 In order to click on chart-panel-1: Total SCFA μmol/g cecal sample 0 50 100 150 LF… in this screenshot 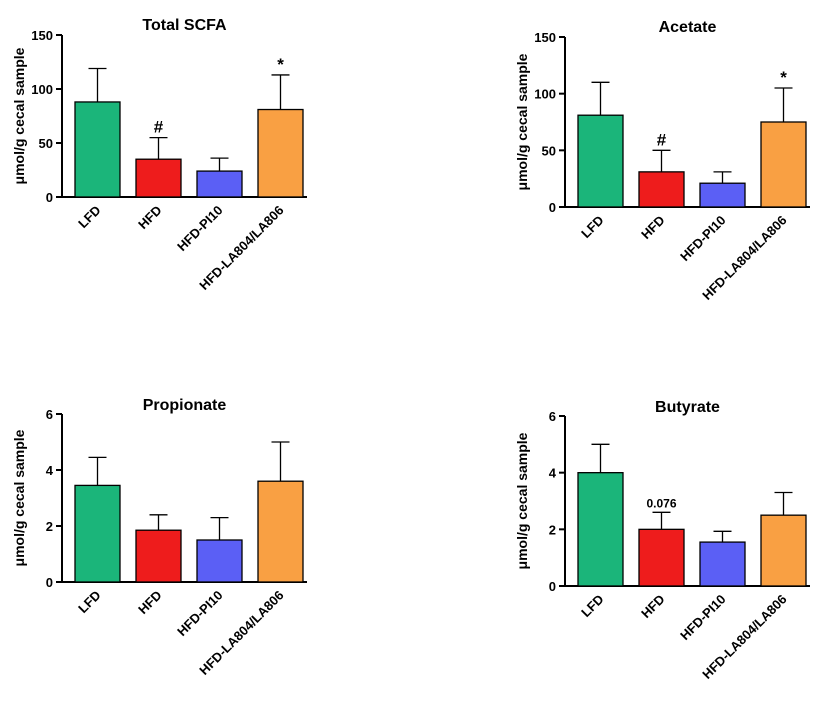, I will do `click(159, 155)`.